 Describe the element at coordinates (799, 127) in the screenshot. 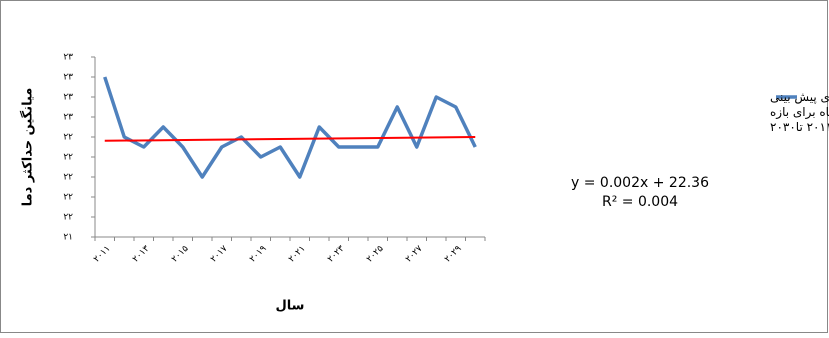

I see `legend-line: ۲۰۱۱ تا۲۰۳۰` at that location.